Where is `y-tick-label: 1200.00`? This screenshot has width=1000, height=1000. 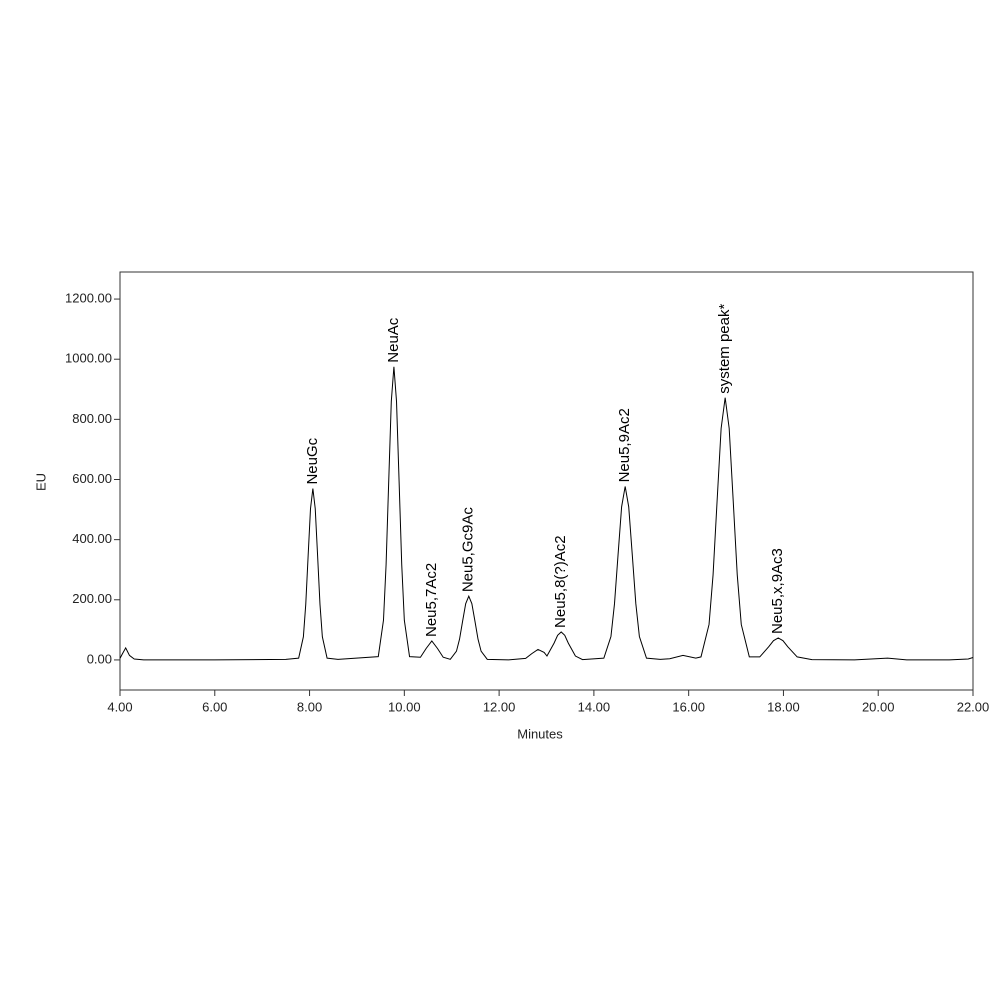
y-tick-label: 1200.00 is located at coordinates (88, 298).